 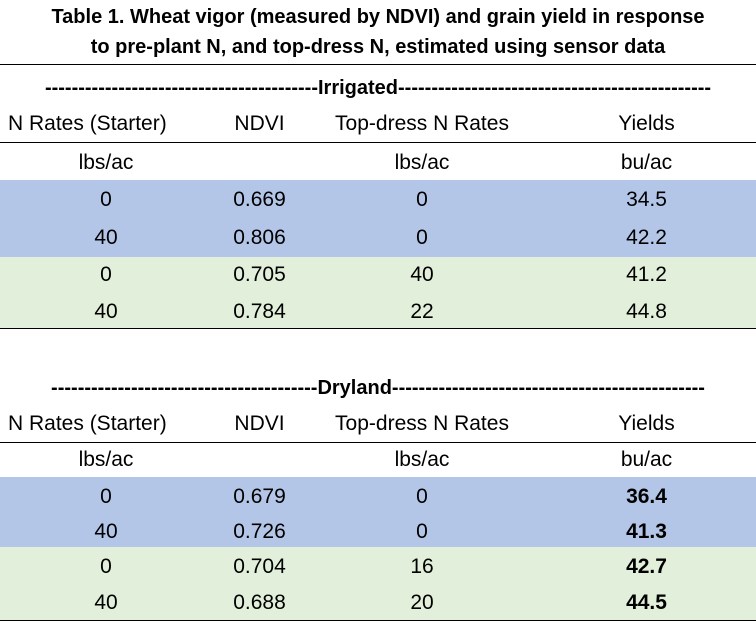 I want to click on cell-yield: 41.2, so click(x=646, y=274).